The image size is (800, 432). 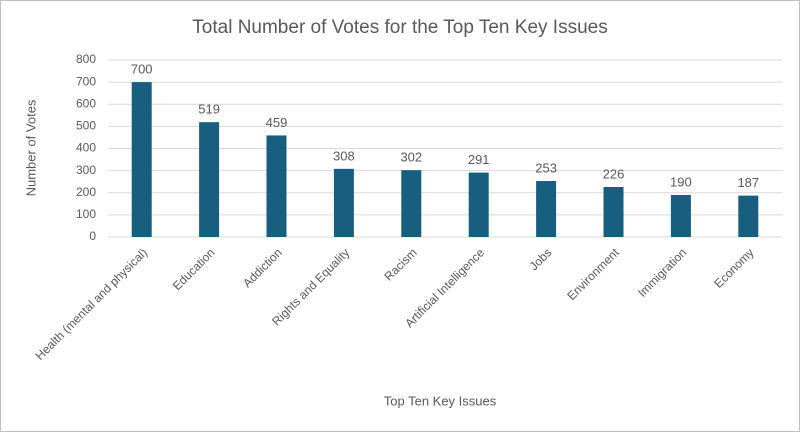 I want to click on data-label: 302, so click(x=411, y=157).